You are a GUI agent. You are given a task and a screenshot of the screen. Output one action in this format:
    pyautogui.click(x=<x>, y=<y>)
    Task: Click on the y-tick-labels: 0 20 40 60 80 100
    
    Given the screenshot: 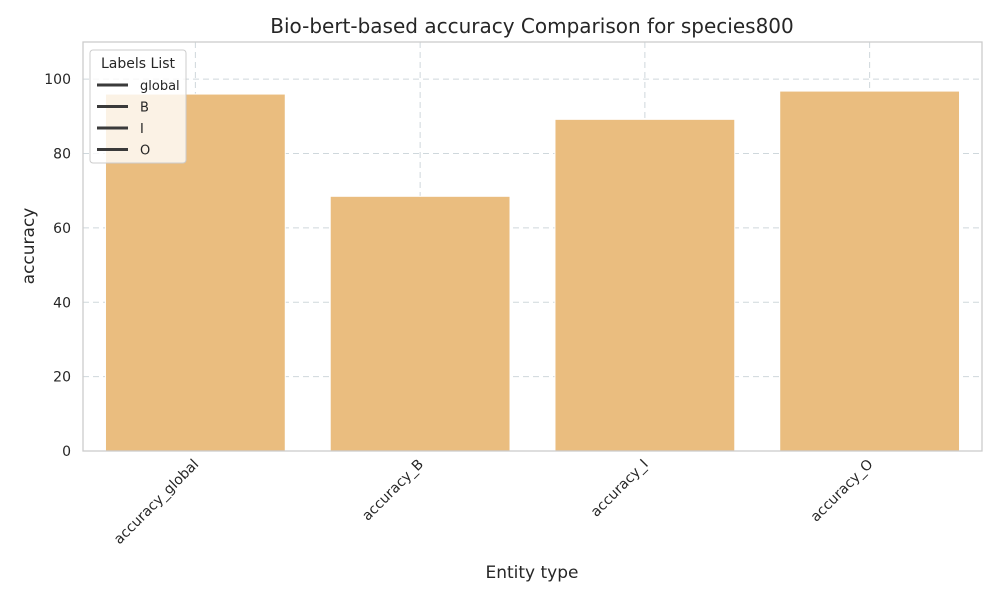 What is the action you would take?
    pyautogui.click(x=57, y=266)
    